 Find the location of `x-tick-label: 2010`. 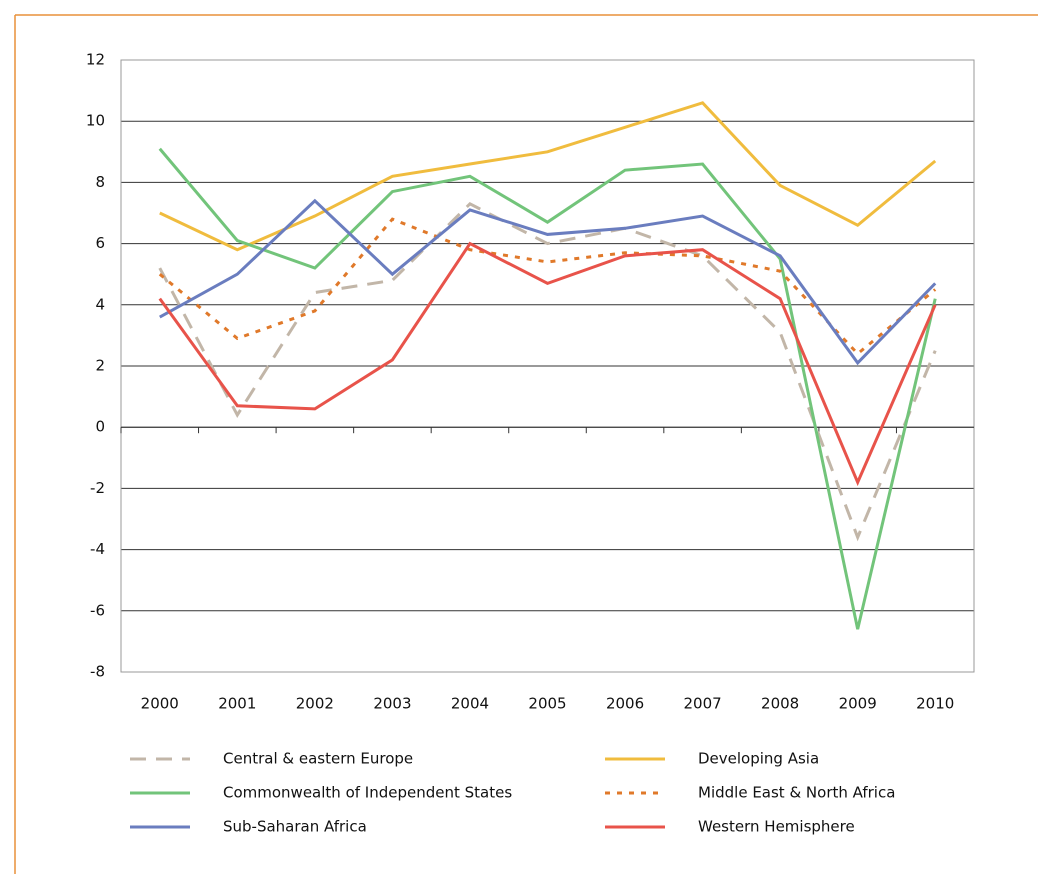

x-tick-label: 2010 is located at coordinates (935, 704).